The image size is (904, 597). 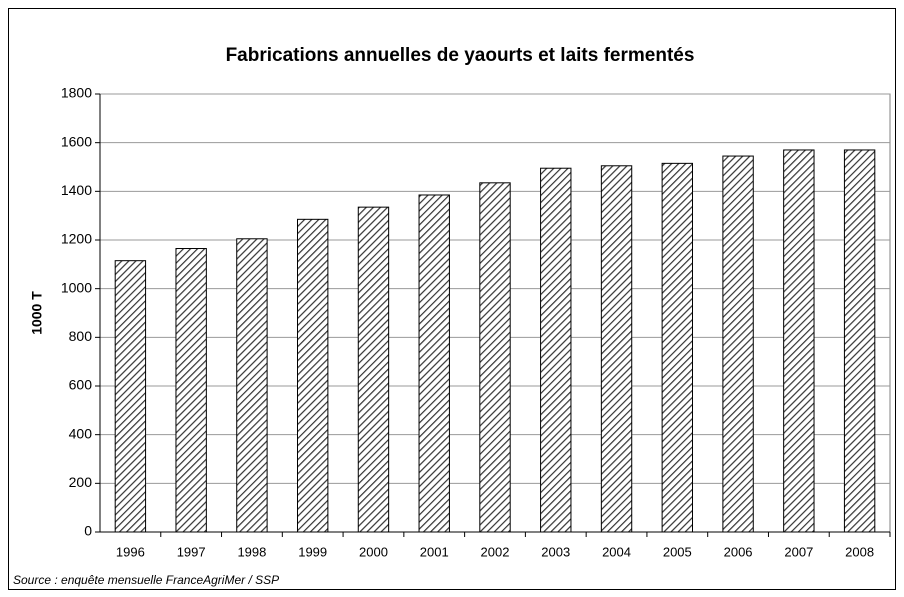 I want to click on y-tick-label: 1000, so click(x=76, y=287).